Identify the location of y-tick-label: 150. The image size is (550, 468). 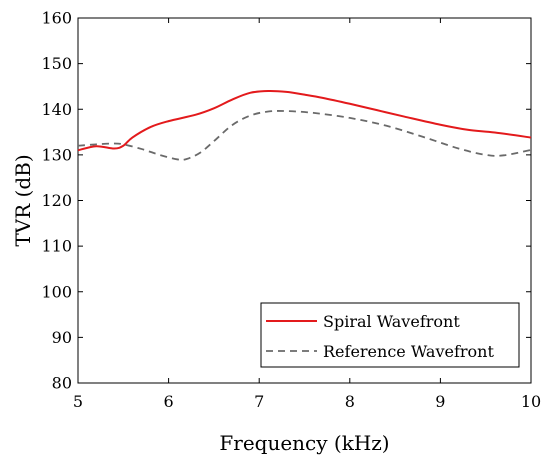
(56, 63).